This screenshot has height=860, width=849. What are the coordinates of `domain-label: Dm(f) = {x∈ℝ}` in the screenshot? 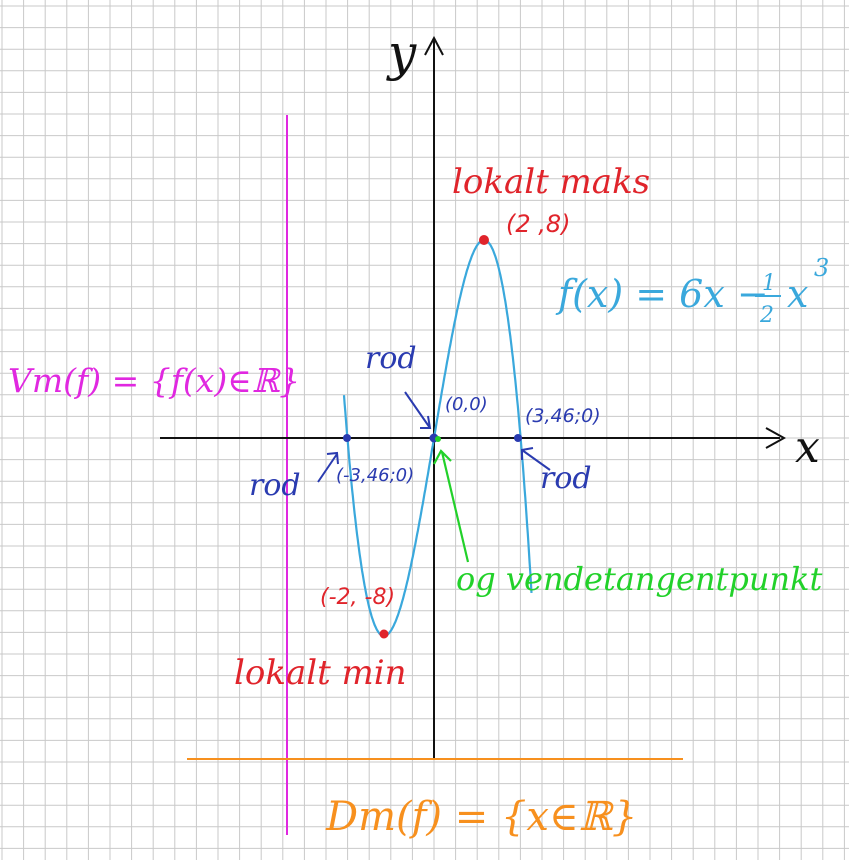 It's located at (481, 817).